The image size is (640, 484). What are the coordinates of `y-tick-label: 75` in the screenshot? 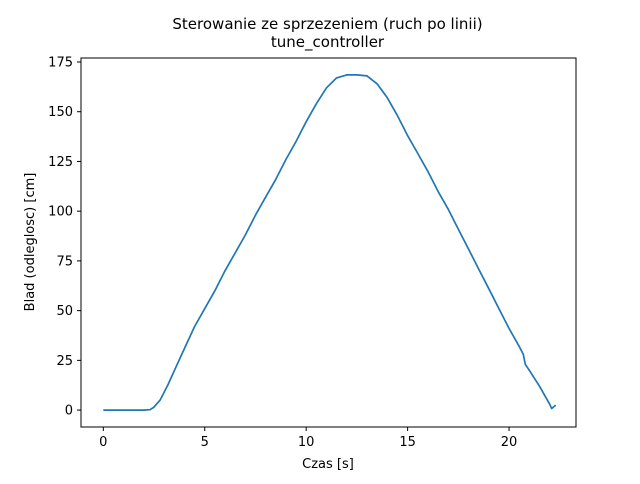 It's located at (64, 261).